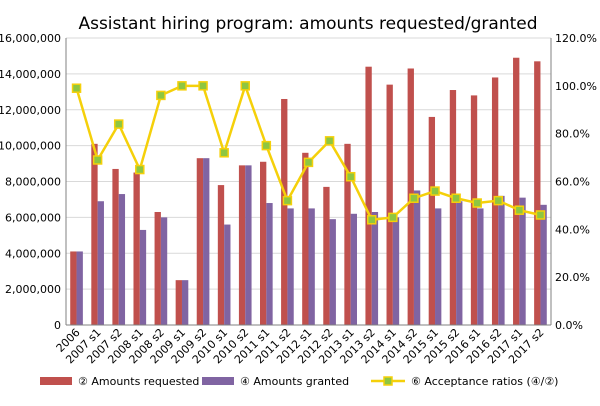  I want to click on y-left-tick-label: 0, so click(57, 325).